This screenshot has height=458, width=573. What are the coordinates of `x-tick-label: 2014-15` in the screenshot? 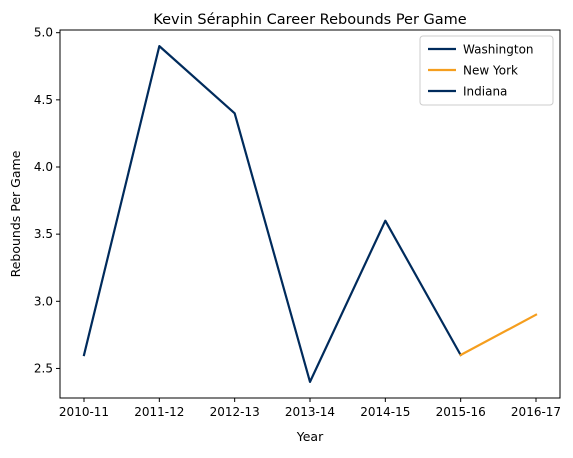 It's located at (385, 412).